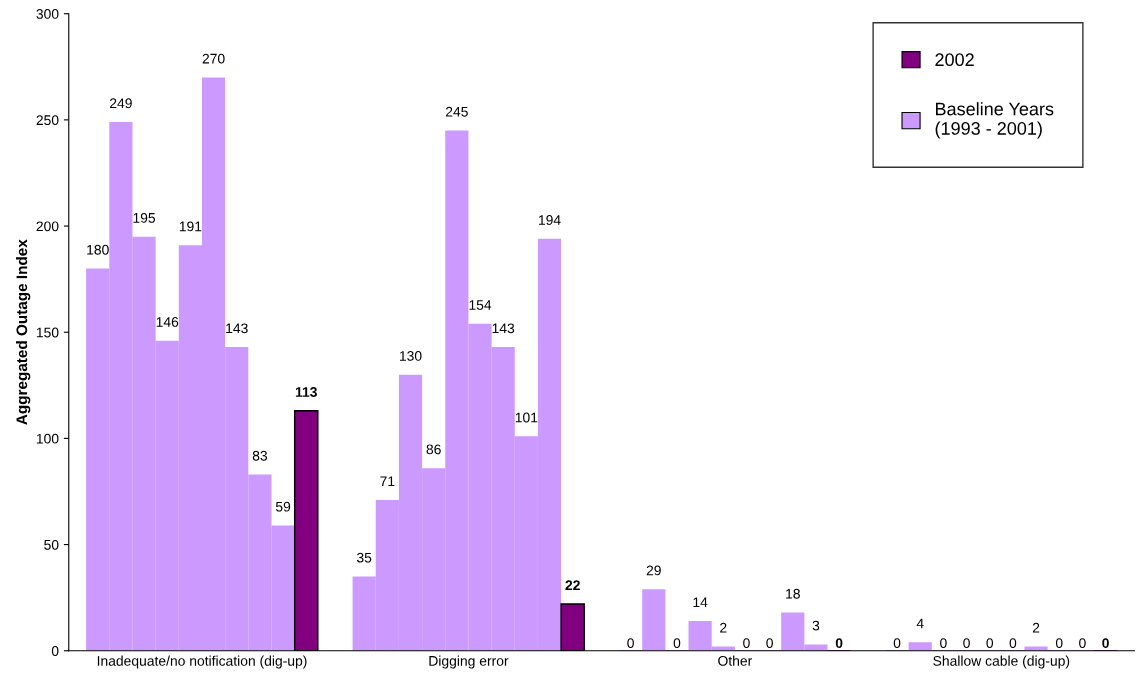 The width and height of the screenshot is (1146, 685). Describe the element at coordinates (387, 481) in the screenshot. I see `data-label: 71` at that location.